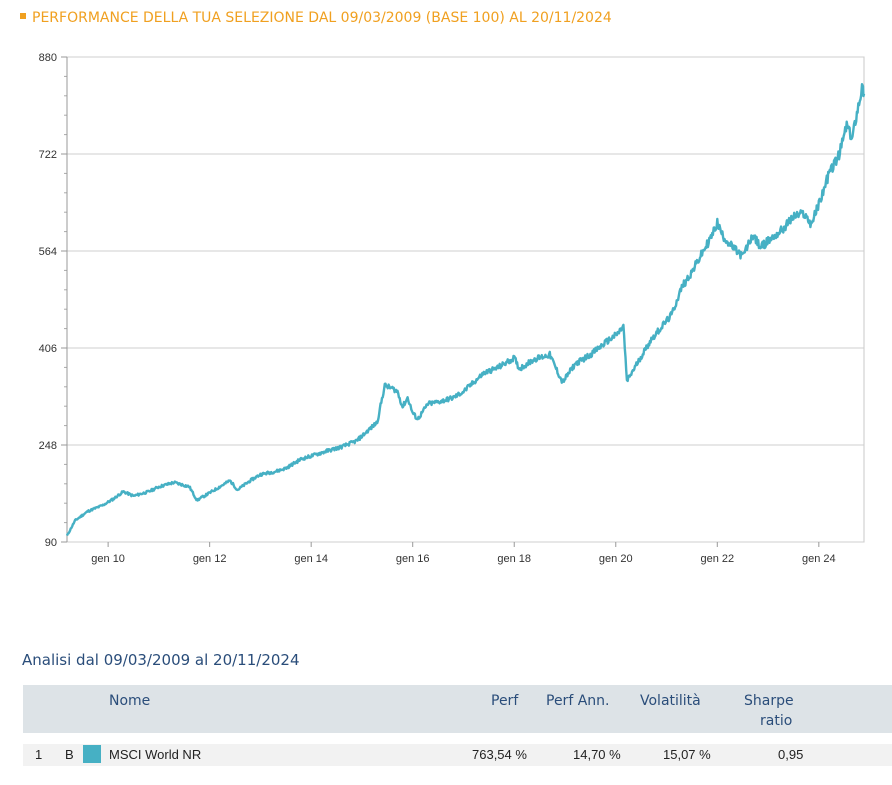 This screenshot has height=785, width=892. Describe the element at coordinates (670, 701) in the screenshot. I see `header-volatility: Volatilità` at that location.